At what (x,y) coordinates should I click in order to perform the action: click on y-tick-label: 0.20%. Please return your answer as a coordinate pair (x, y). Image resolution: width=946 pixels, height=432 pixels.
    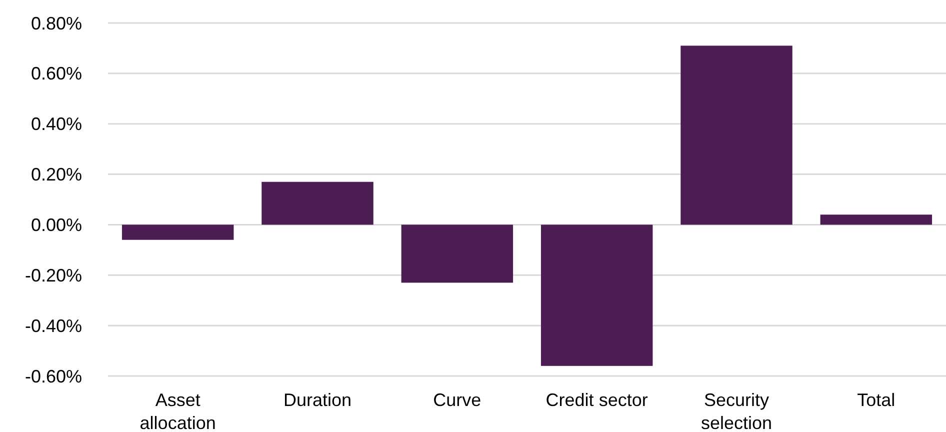
    Looking at the image, I should click on (56, 174).